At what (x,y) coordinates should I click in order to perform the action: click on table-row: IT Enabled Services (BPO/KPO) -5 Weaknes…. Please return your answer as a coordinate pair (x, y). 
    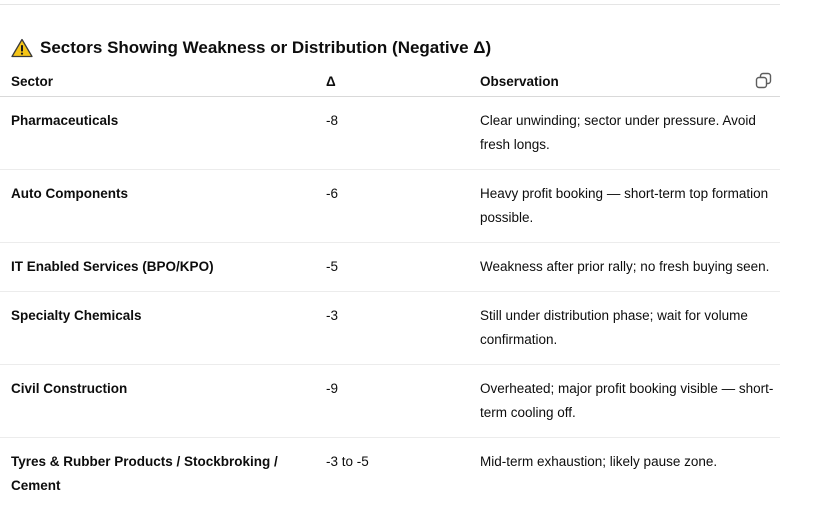
    Looking at the image, I should click on (390, 267).